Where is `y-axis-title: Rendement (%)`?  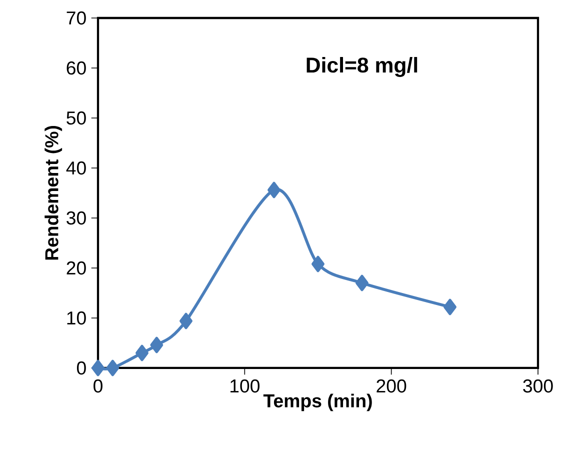
y-axis-title: Rendement (%) is located at coordinates (53, 193).